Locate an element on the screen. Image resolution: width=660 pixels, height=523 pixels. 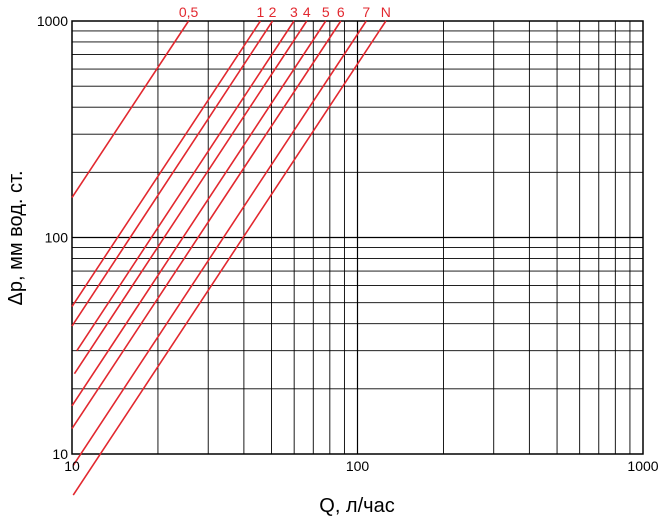
curve-label-7: 7 is located at coordinates (366, 12).